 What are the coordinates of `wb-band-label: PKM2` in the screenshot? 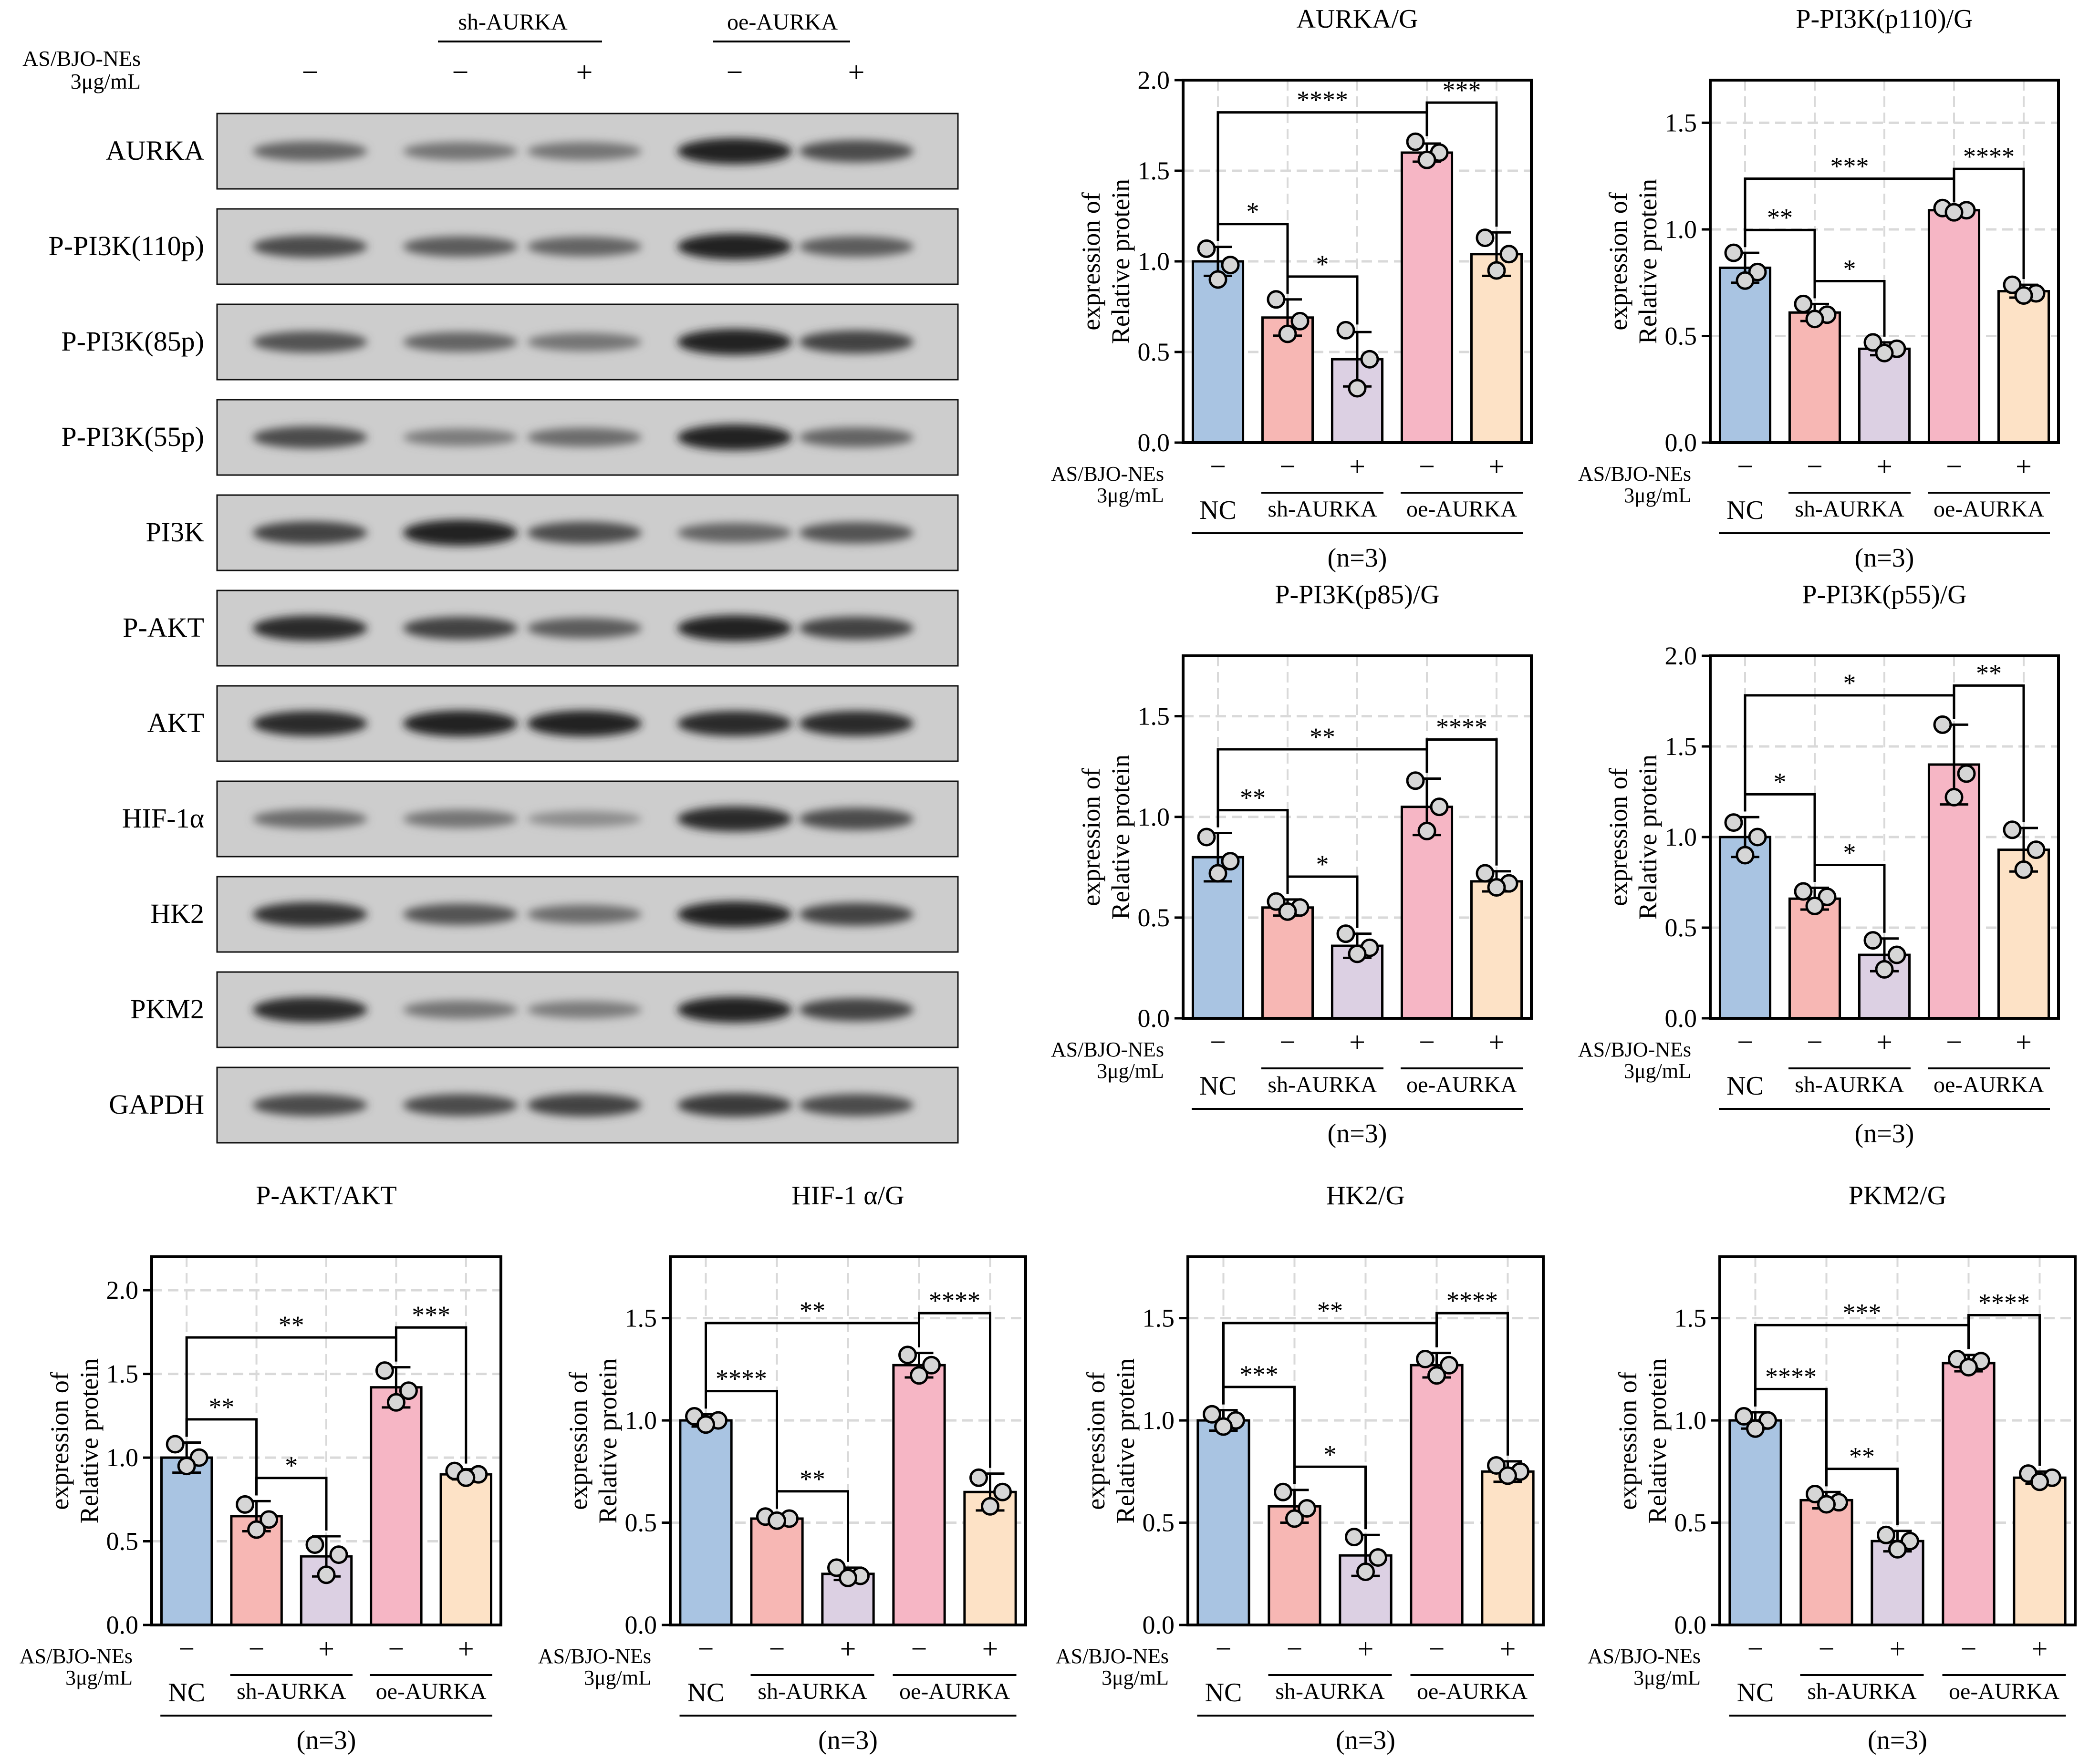 It's located at (167, 1009).